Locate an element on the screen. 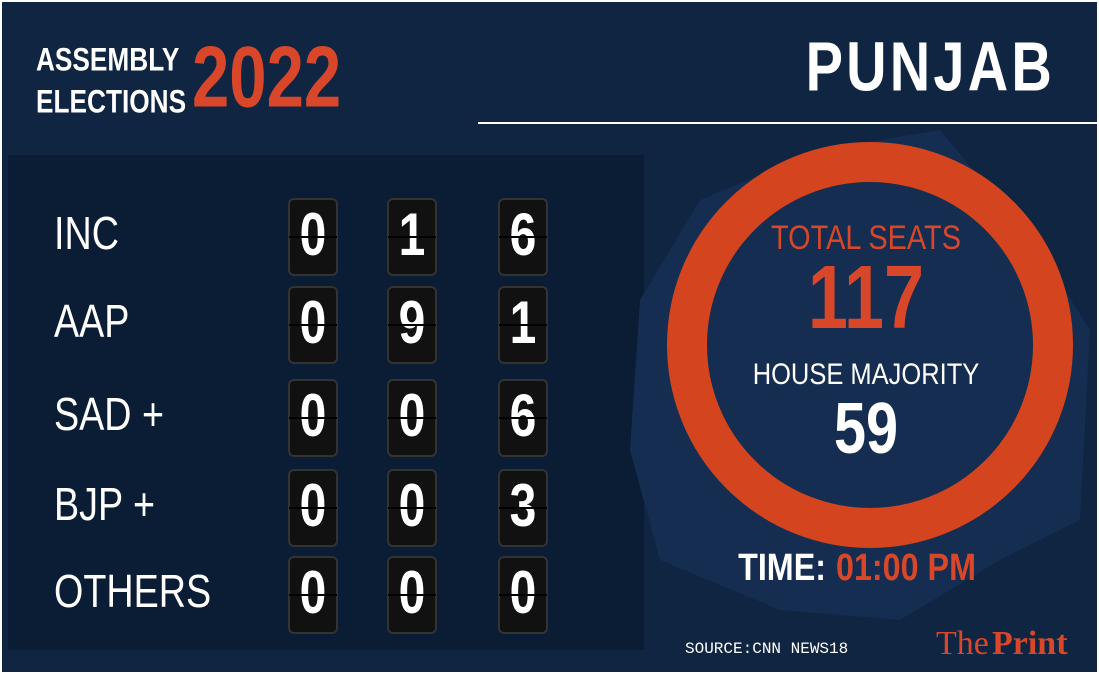 This screenshot has width=1099, height=674. majority-label: HOUSE MAJORITY is located at coordinates (866, 373).